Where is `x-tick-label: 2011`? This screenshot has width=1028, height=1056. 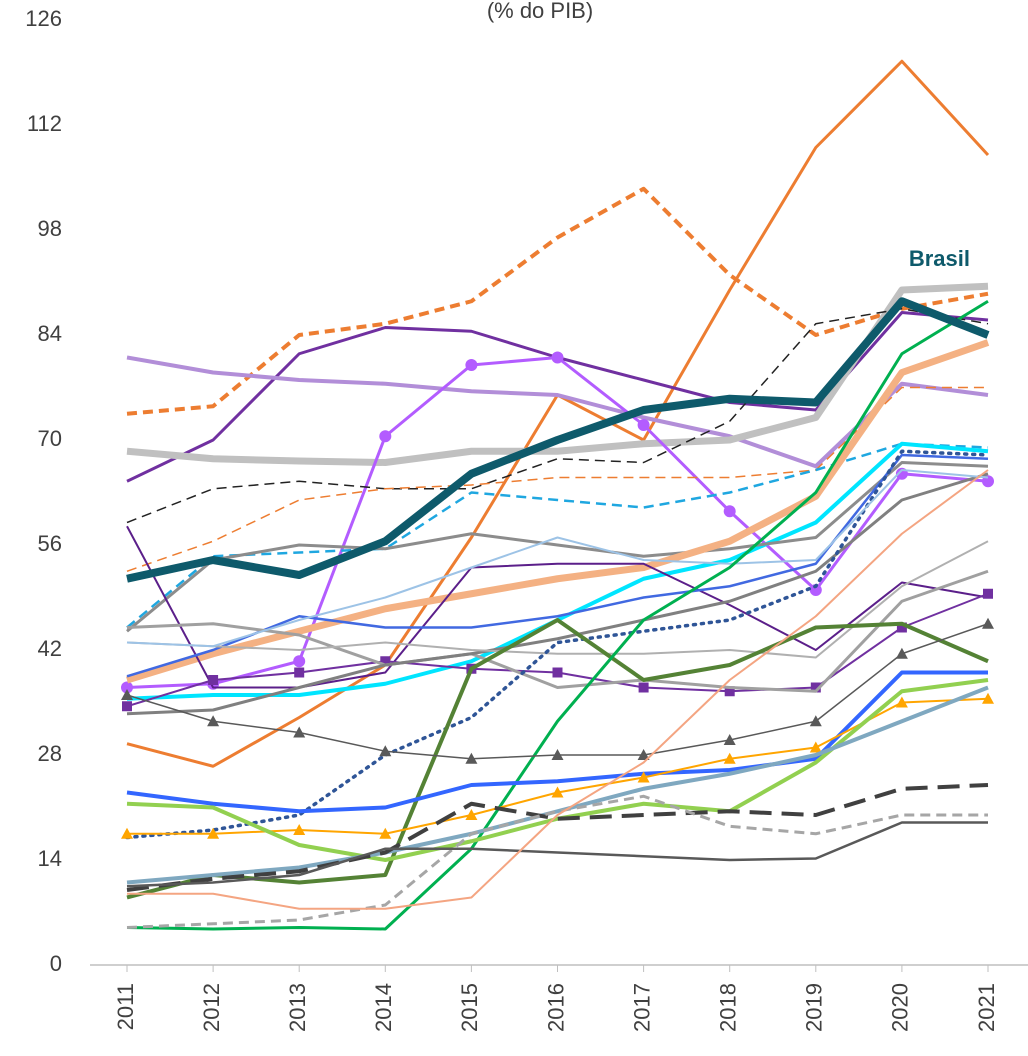
x-tick-label: 2011 is located at coordinates (125, 1006).